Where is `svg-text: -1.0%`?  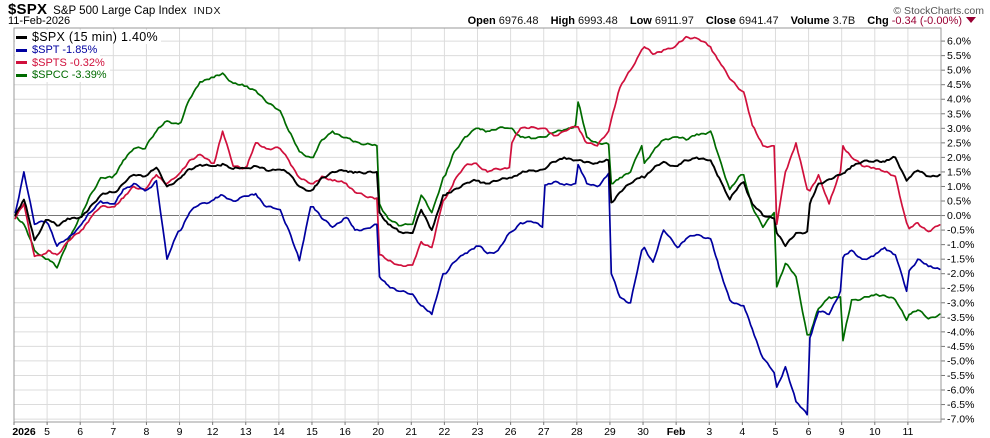 svg-text: -1.0% is located at coordinates (960, 245).